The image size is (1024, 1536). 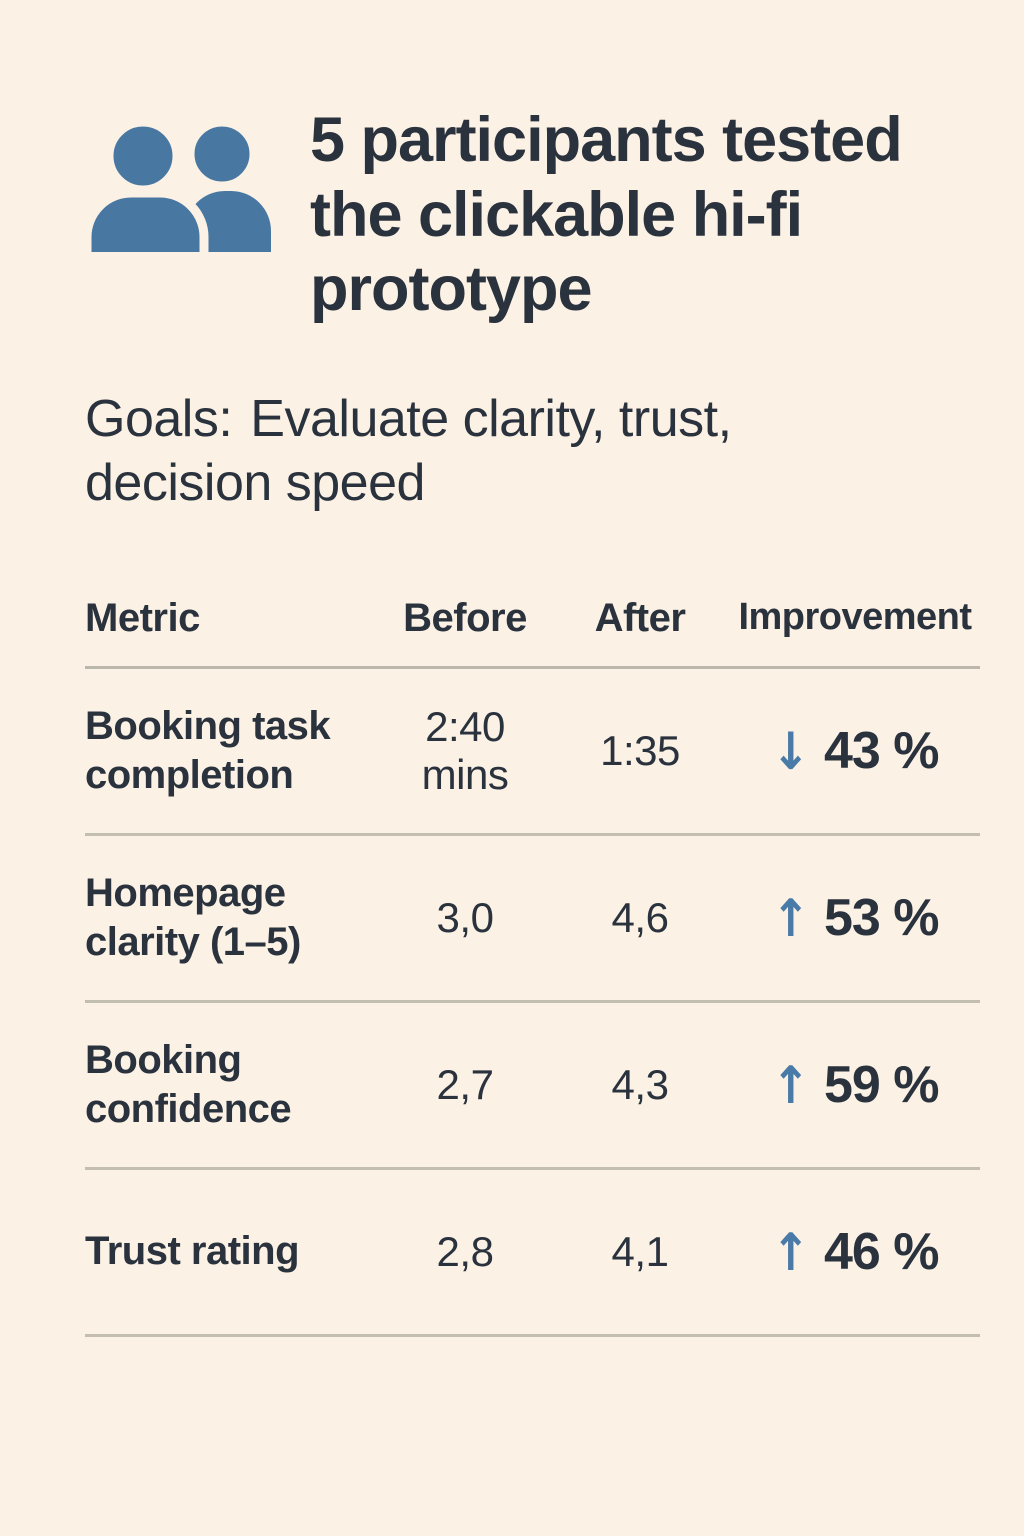 I want to click on metric-label: Booking confidence, so click(x=188, y=1084).